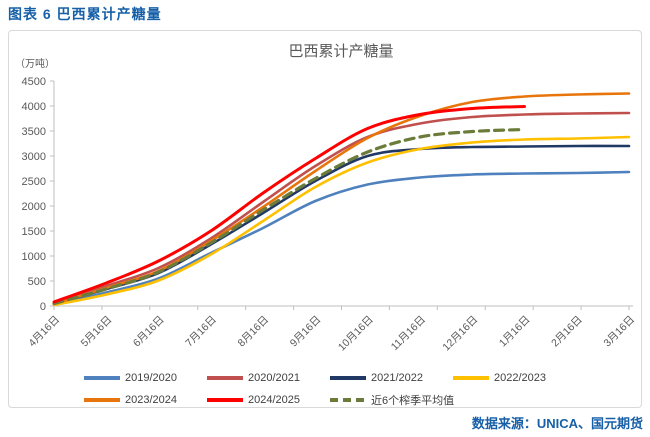 This screenshot has width=650, height=437. Describe the element at coordinates (34, 257) in the screenshot. I see `y-tick-label: 1000` at that location.